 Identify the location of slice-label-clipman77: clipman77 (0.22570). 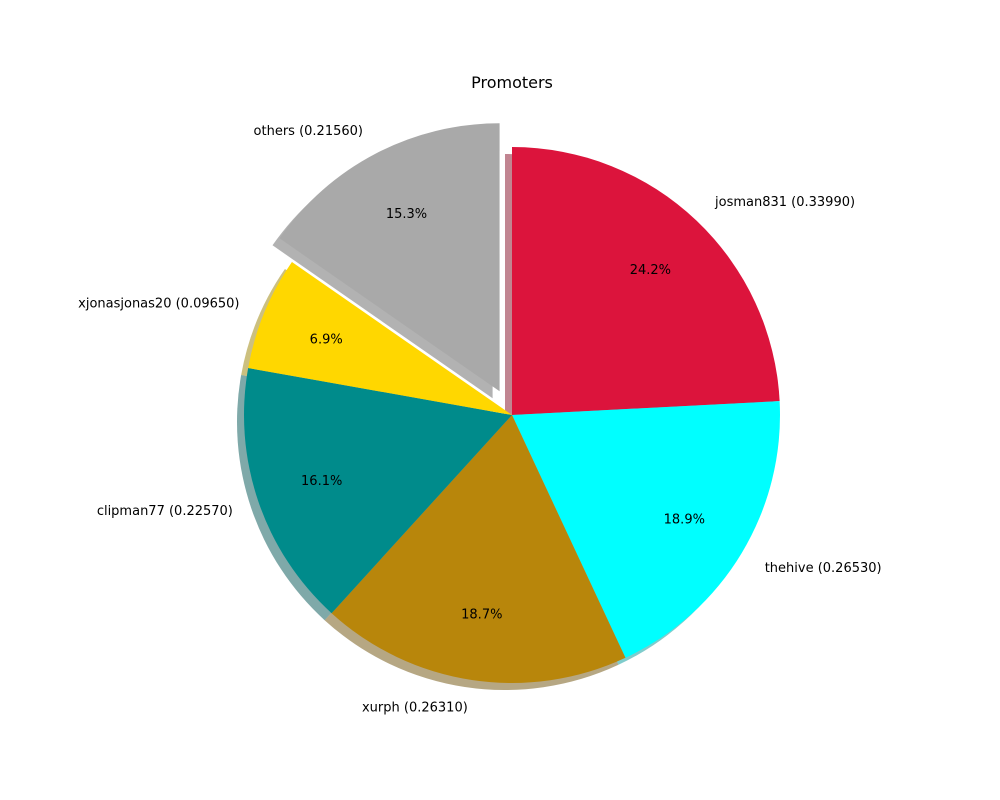
(165, 511).